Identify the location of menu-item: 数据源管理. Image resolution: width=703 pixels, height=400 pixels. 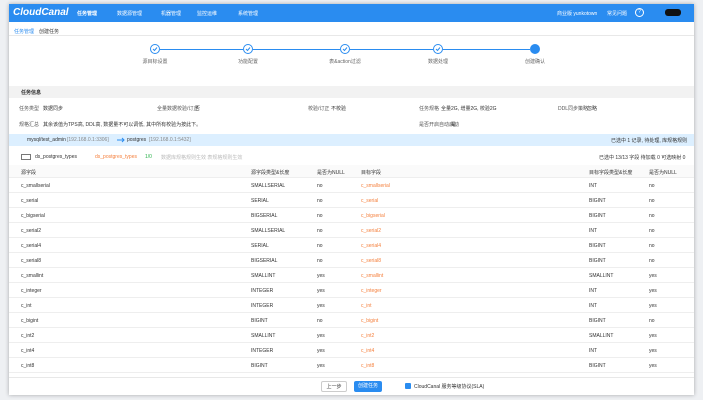
(130, 14).